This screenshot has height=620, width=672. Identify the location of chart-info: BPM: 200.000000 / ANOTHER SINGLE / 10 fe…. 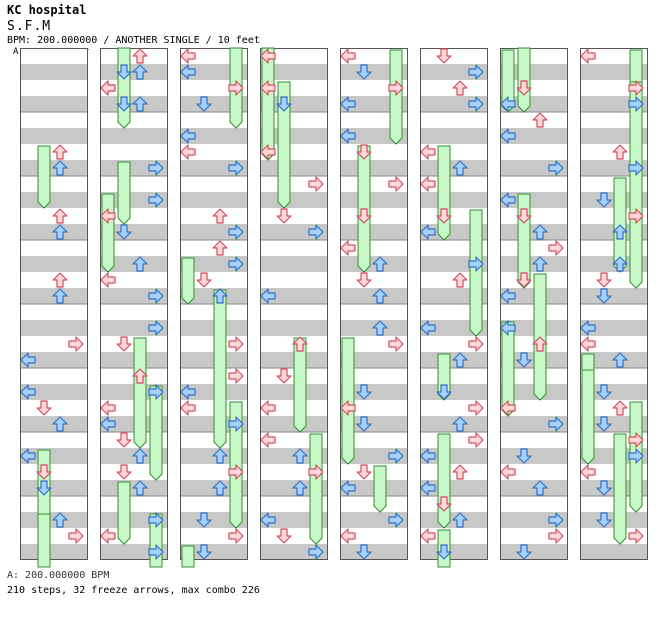
(133, 40).